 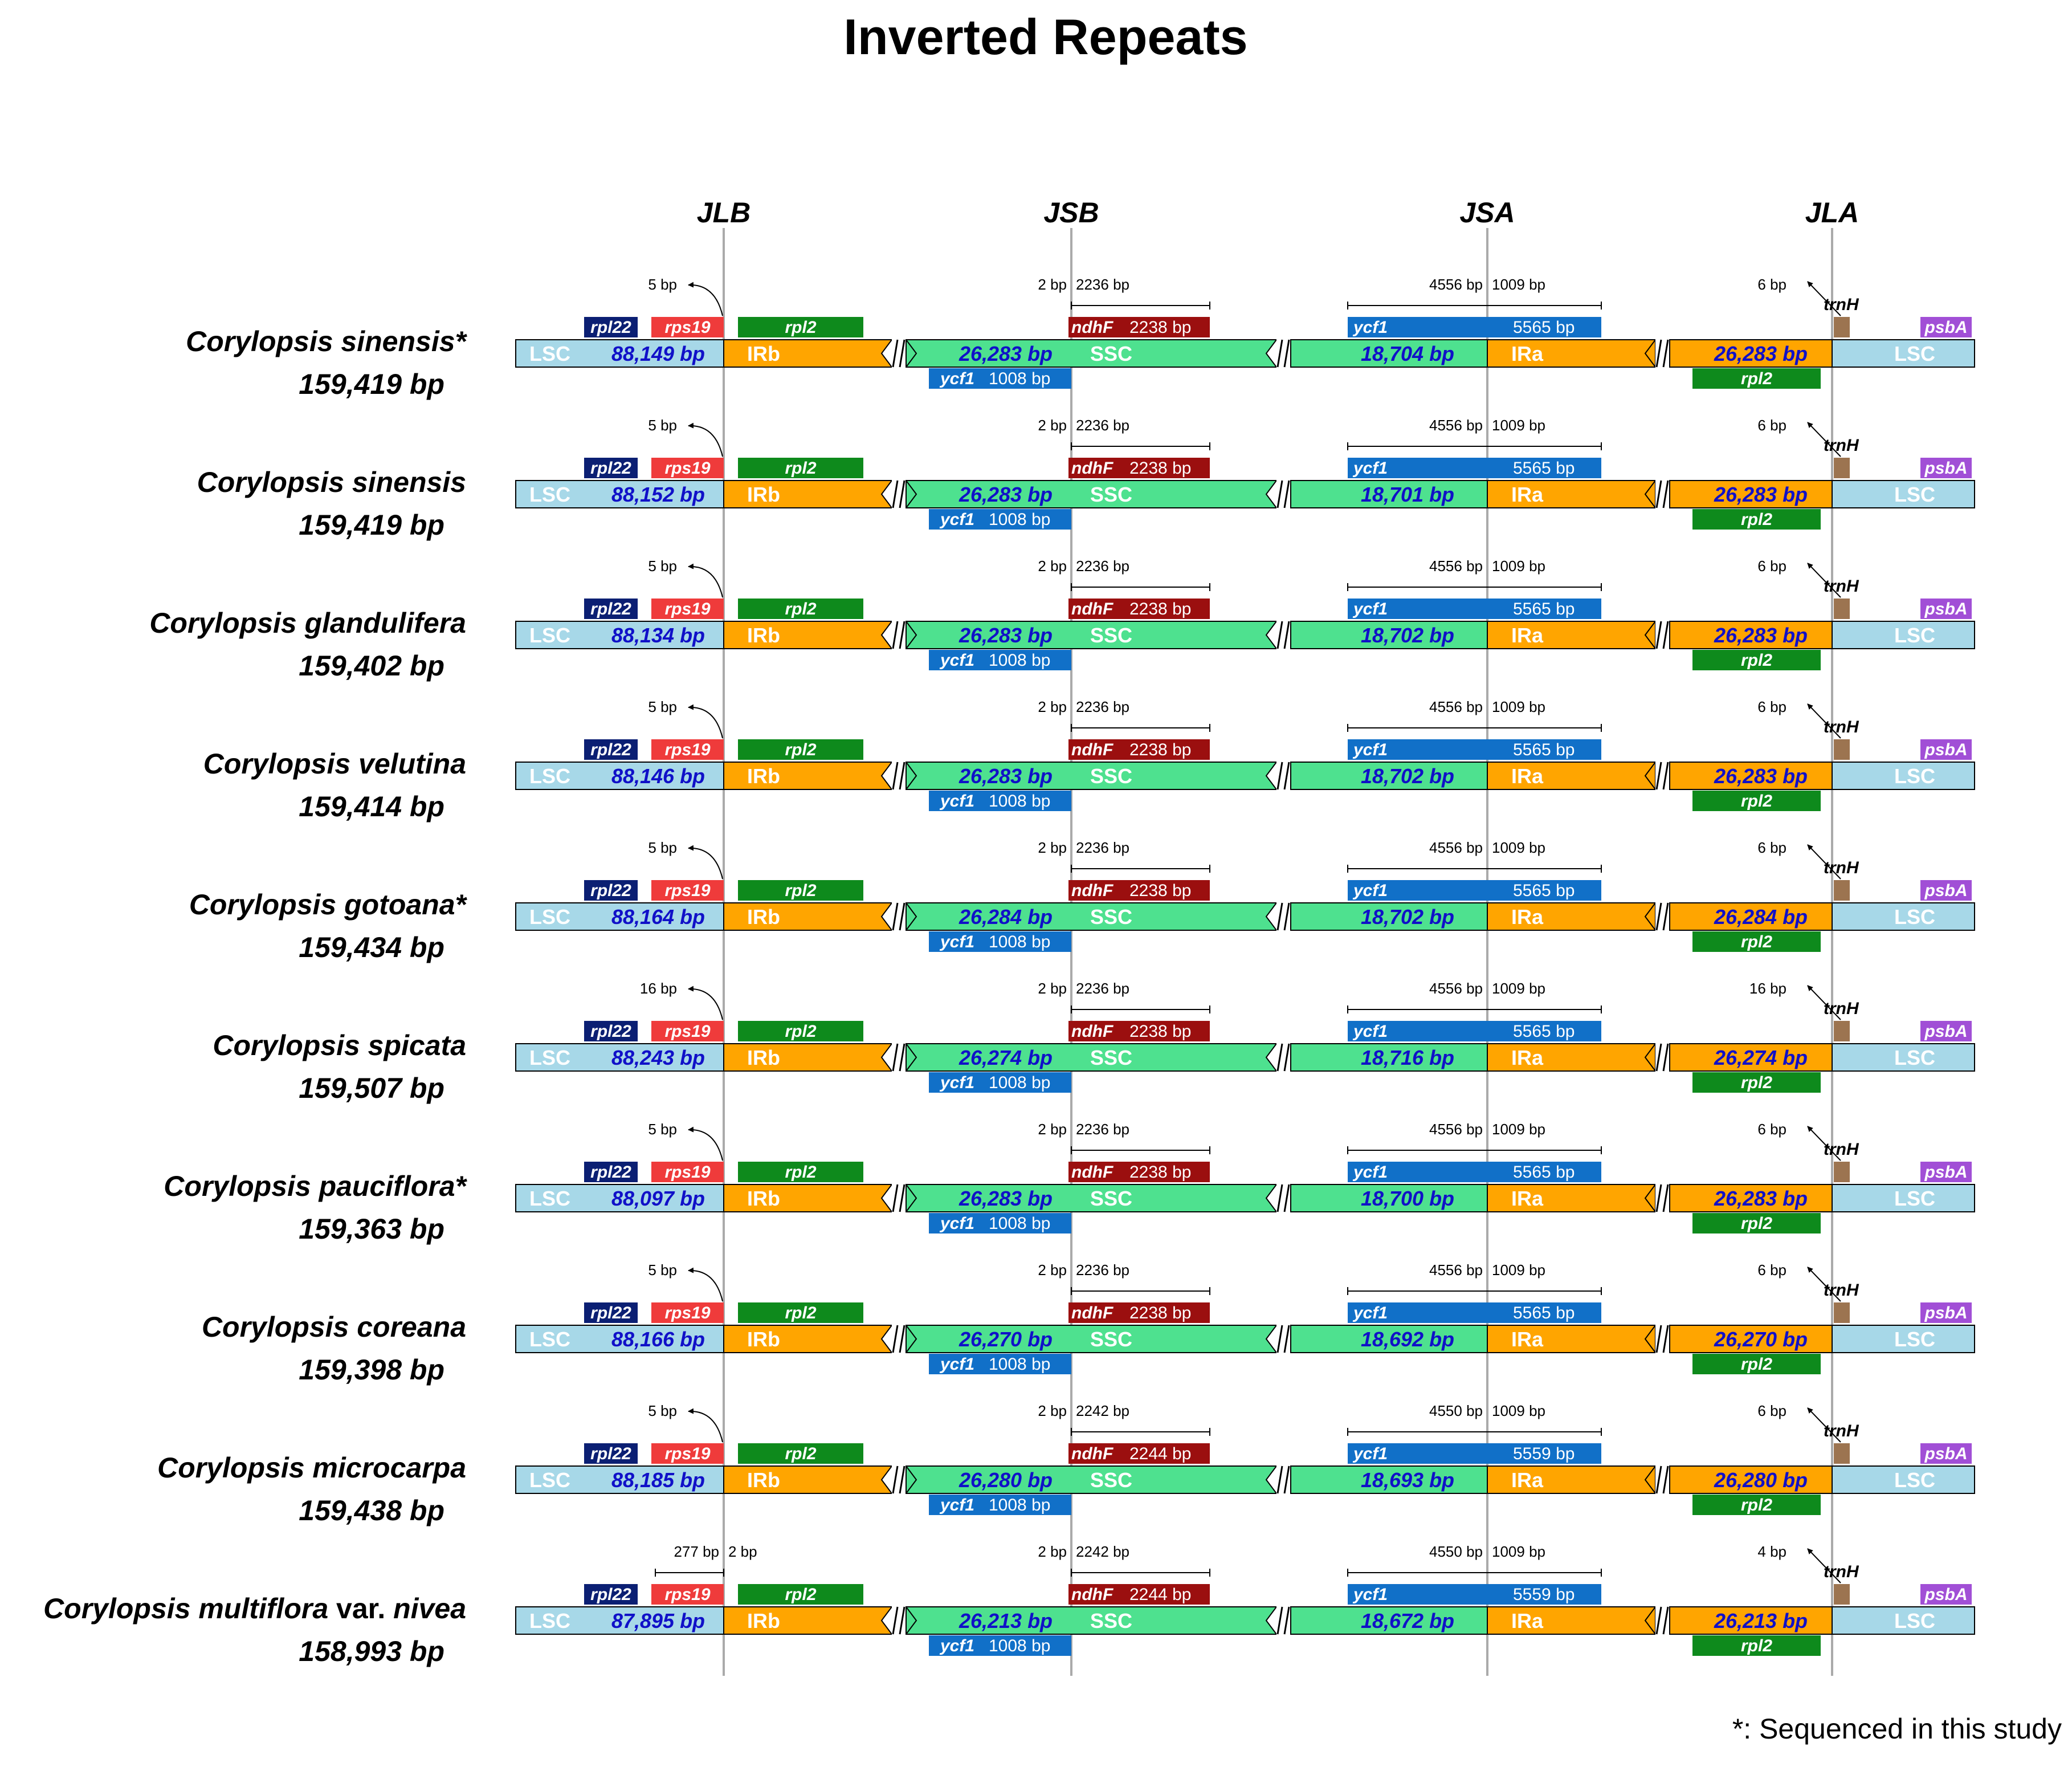 I want to click on psbA-gene-box, so click(x=1946, y=1313).